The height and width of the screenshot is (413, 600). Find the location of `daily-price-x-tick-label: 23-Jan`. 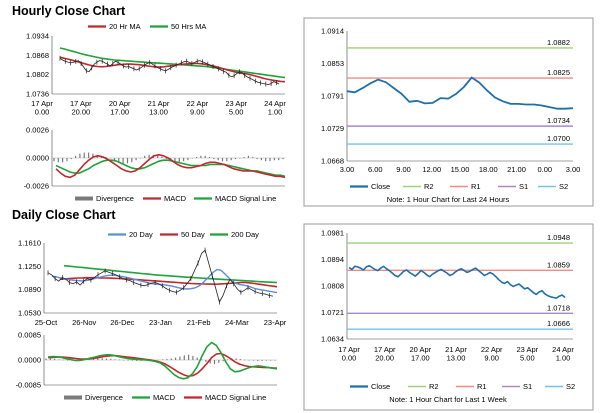

daily-price-x-tick-label: 23-Jan is located at coordinates (160, 322).